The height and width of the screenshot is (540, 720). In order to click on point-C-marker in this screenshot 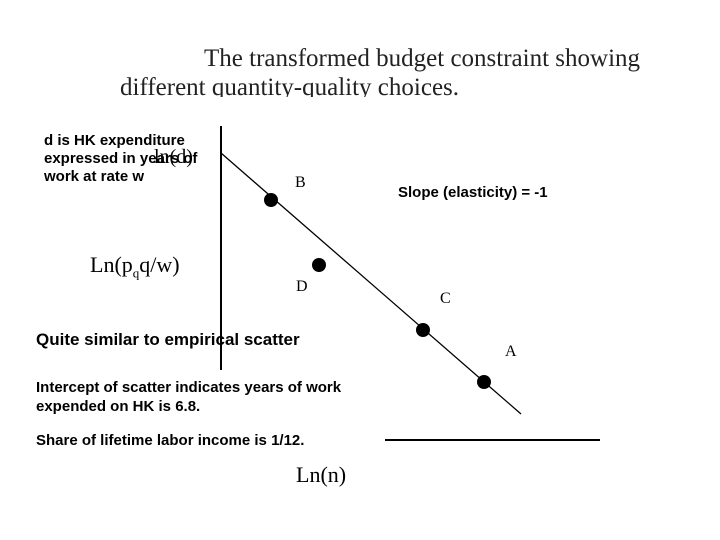, I will do `click(423, 330)`.